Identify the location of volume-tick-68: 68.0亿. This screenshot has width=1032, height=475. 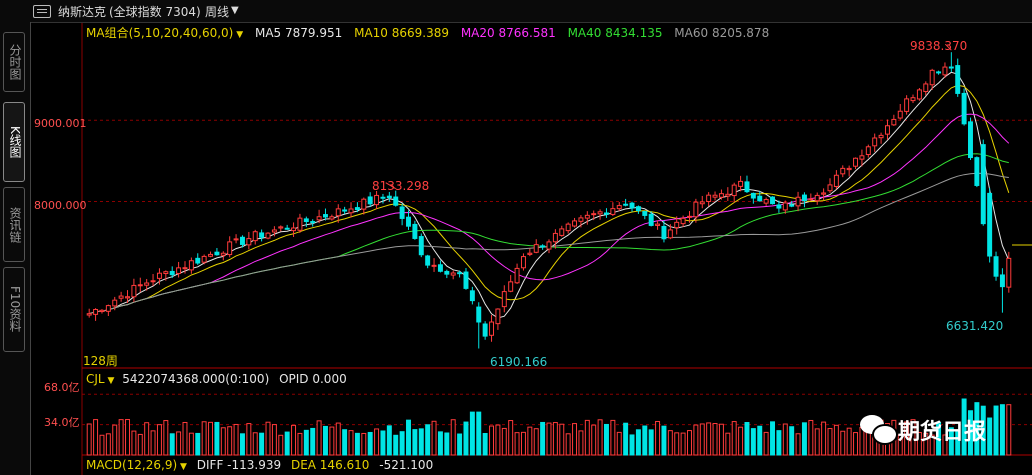
(62, 387).